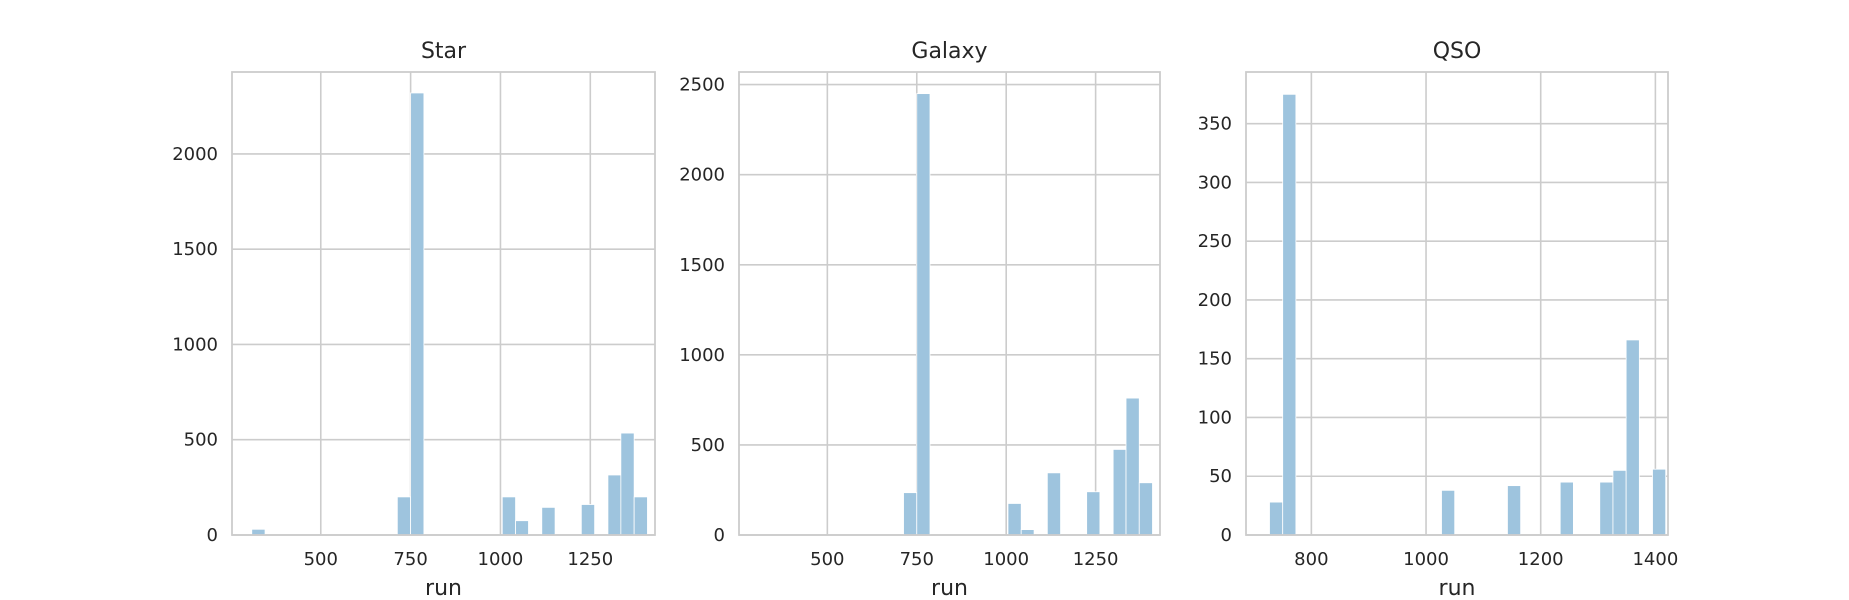 The height and width of the screenshot is (600, 1849). I want to click on y-tick-labels: 0 500 1000 1500 2000 2500, so click(702, 310).